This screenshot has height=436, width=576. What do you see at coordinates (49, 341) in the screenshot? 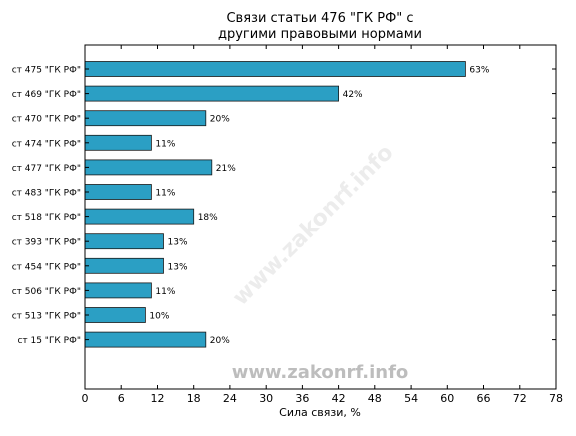
I see `category-label: ст 15 "ГК РФ"` at bounding box center [49, 341].